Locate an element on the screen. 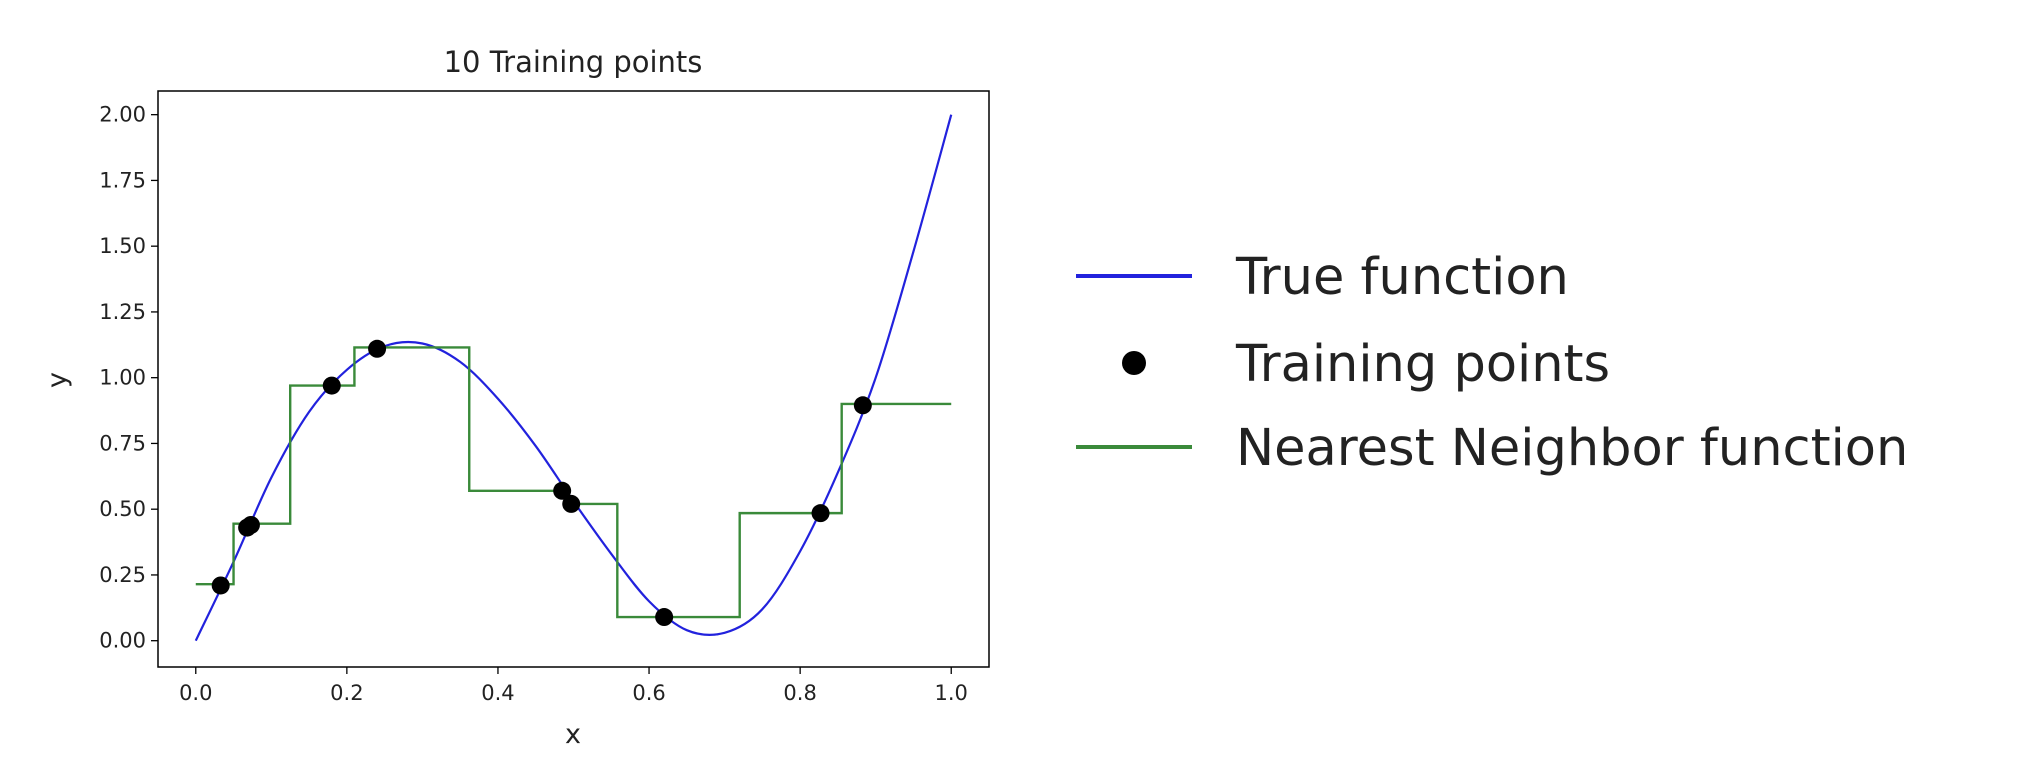  y-axis: 0.00 0.25 0.50 0.75 1.00 1.25 1.50 1.75 2.00 is located at coordinates (128, 378).